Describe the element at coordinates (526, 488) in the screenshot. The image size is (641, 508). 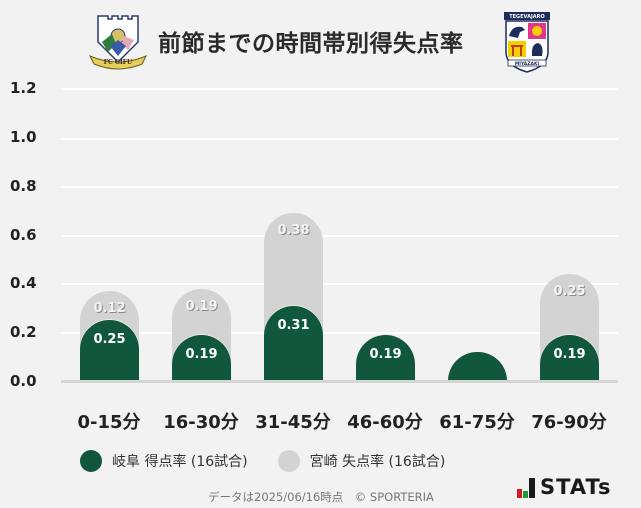
I see `stats-bars-icon` at that location.